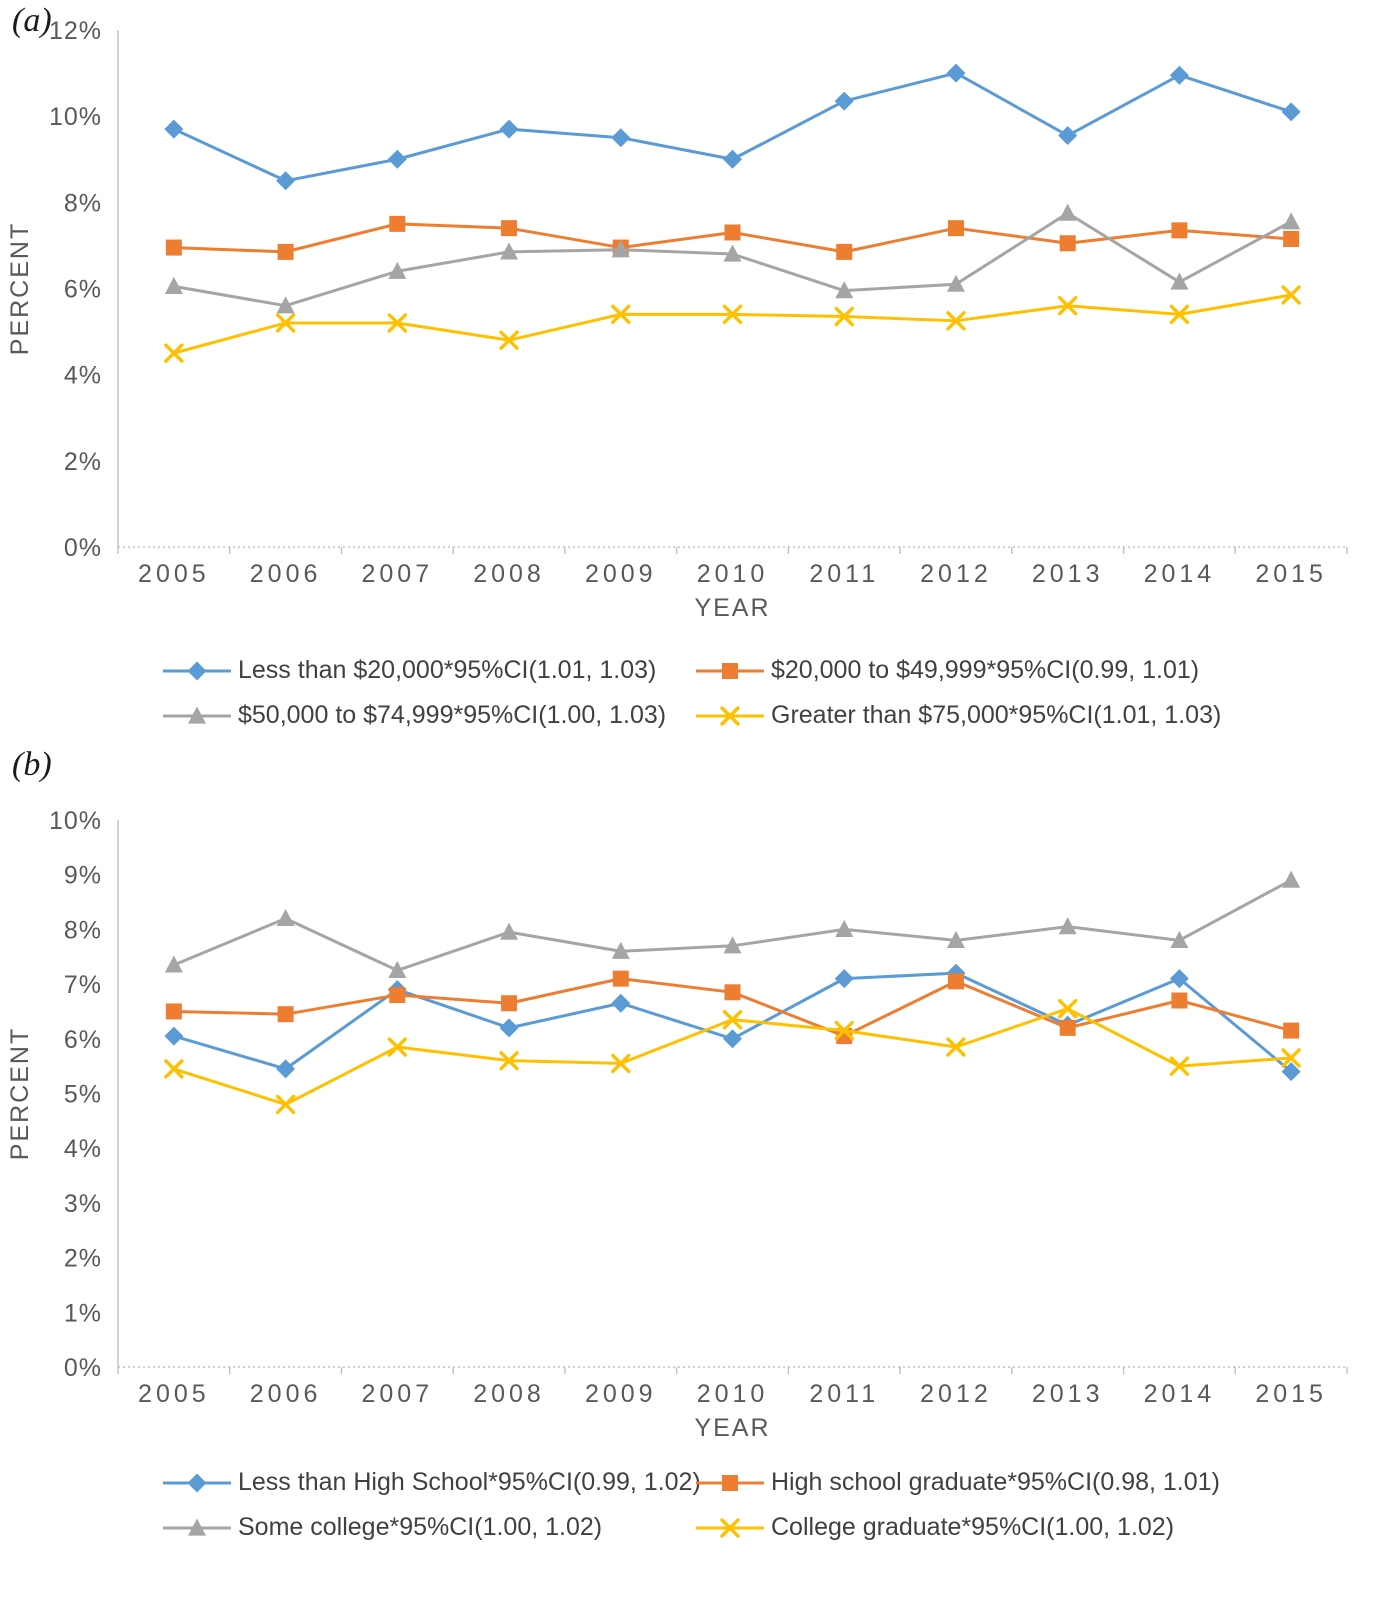 This screenshot has width=1400, height=1603. I want to click on legend-item: $50,000 to $74,999*95%CI(1.00, 1.03), so click(426, 715).